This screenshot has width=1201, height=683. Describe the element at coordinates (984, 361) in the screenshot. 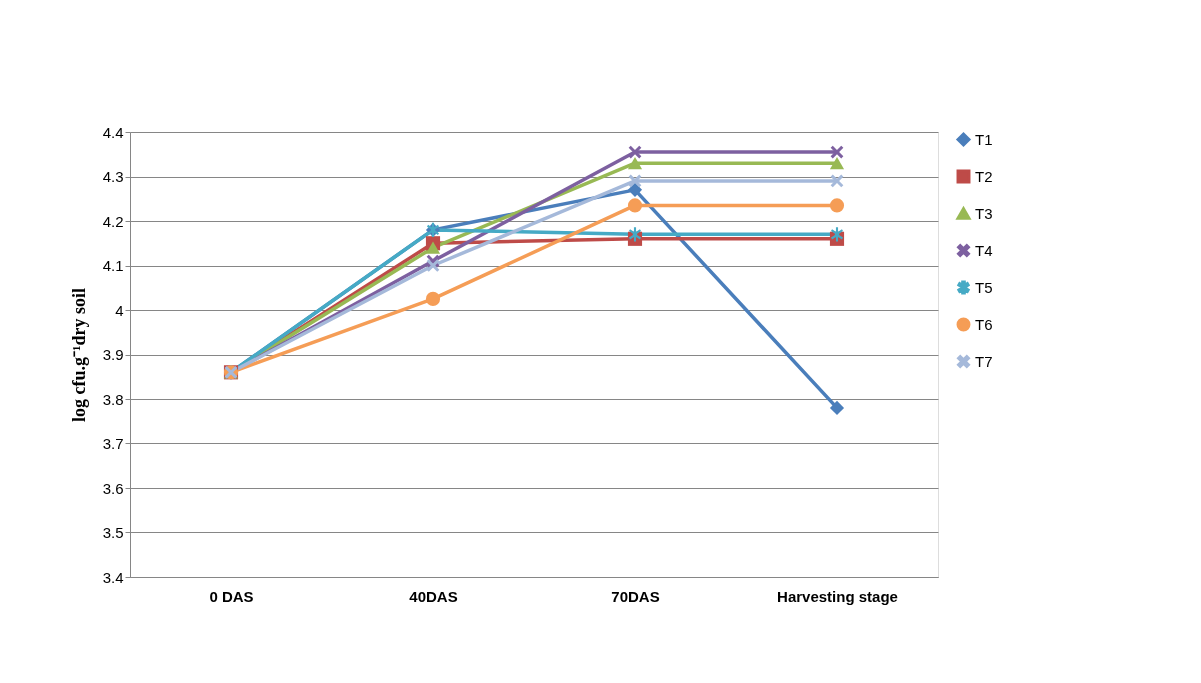

I see `legend-label: T7` at that location.